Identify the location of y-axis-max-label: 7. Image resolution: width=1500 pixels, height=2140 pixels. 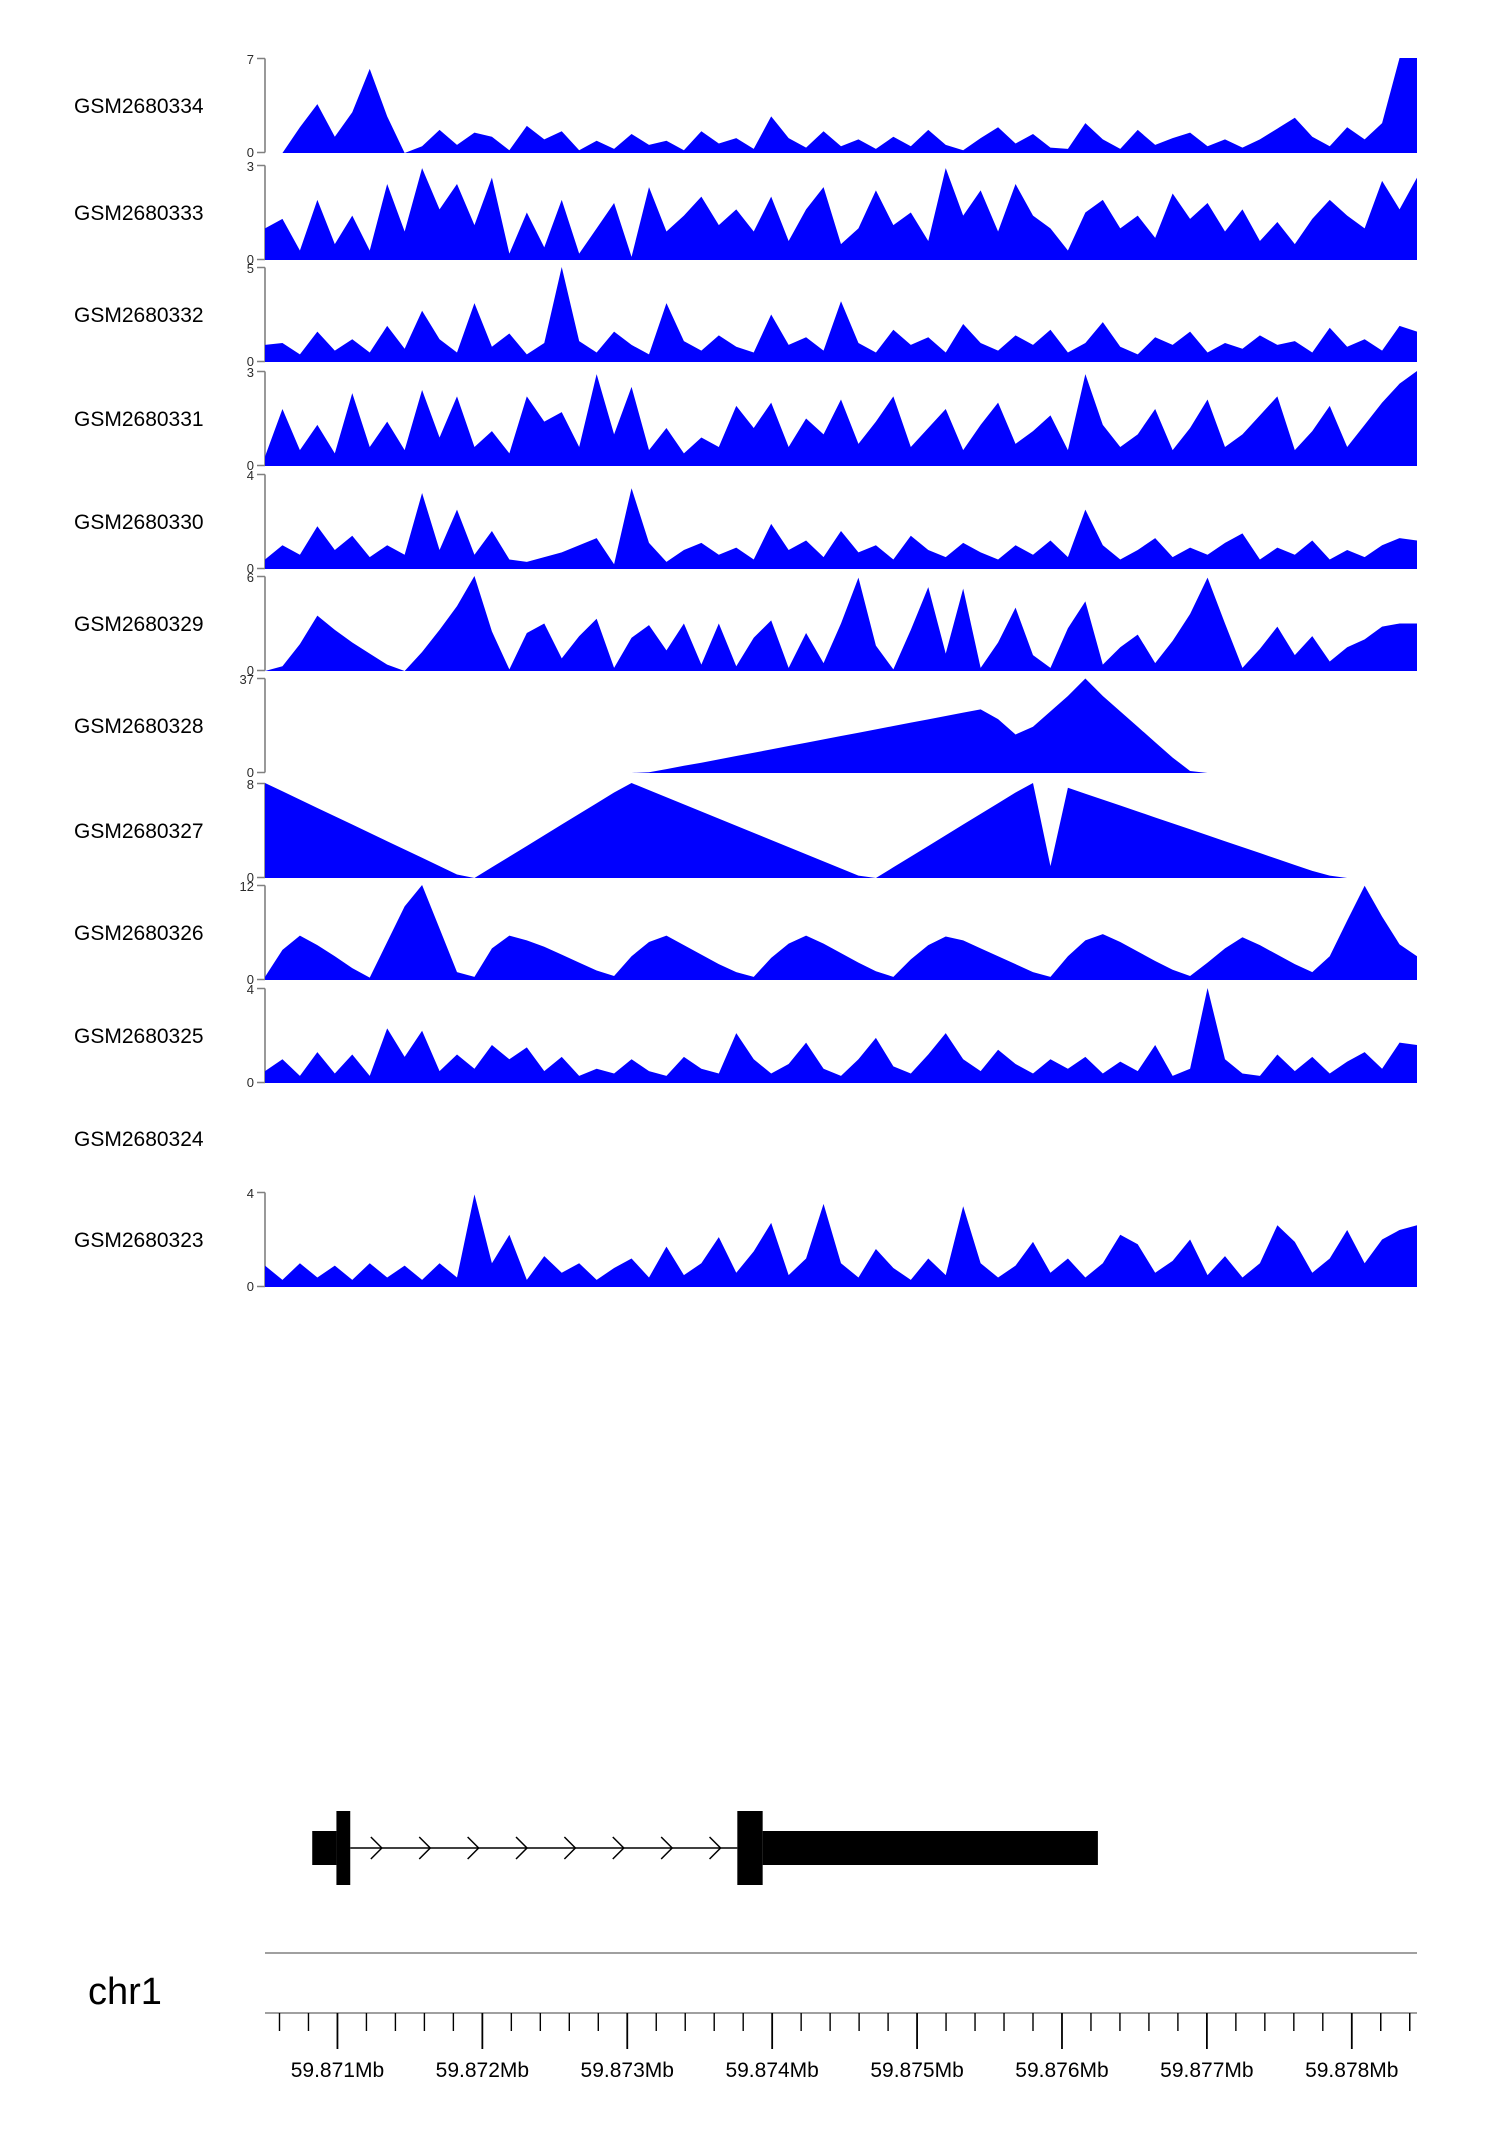
(250, 59).